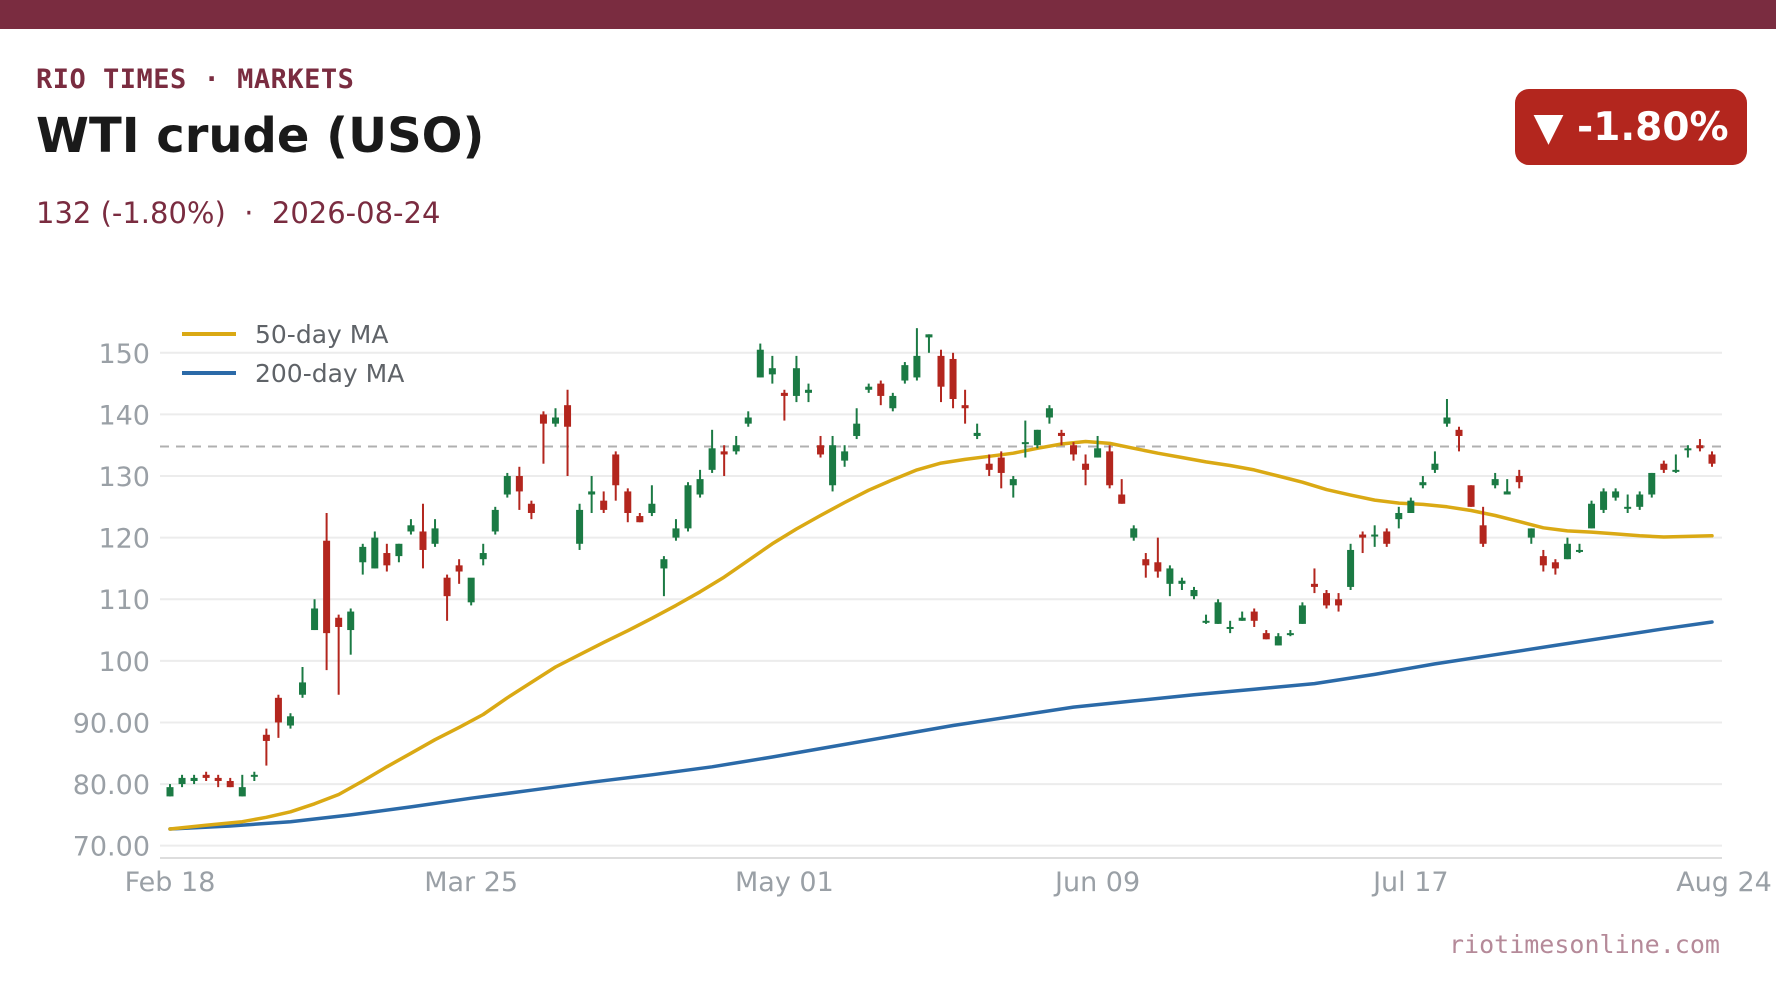 The width and height of the screenshot is (1776, 999). What do you see at coordinates (784, 882) in the screenshot?
I see `x-tick-label: May 01` at bounding box center [784, 882].